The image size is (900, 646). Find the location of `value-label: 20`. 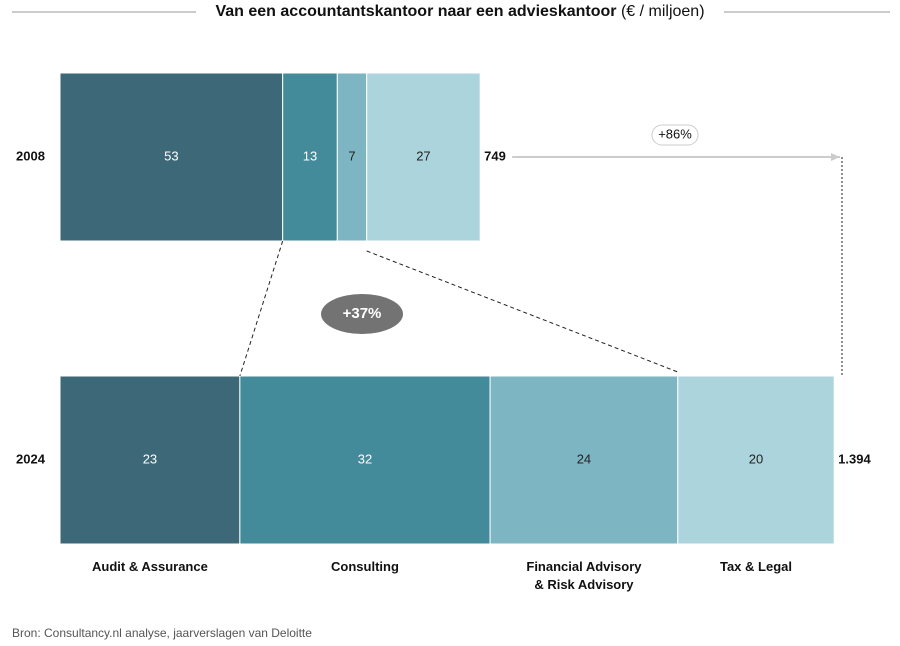

value-label: 20 is located at coordinates (756, 458).